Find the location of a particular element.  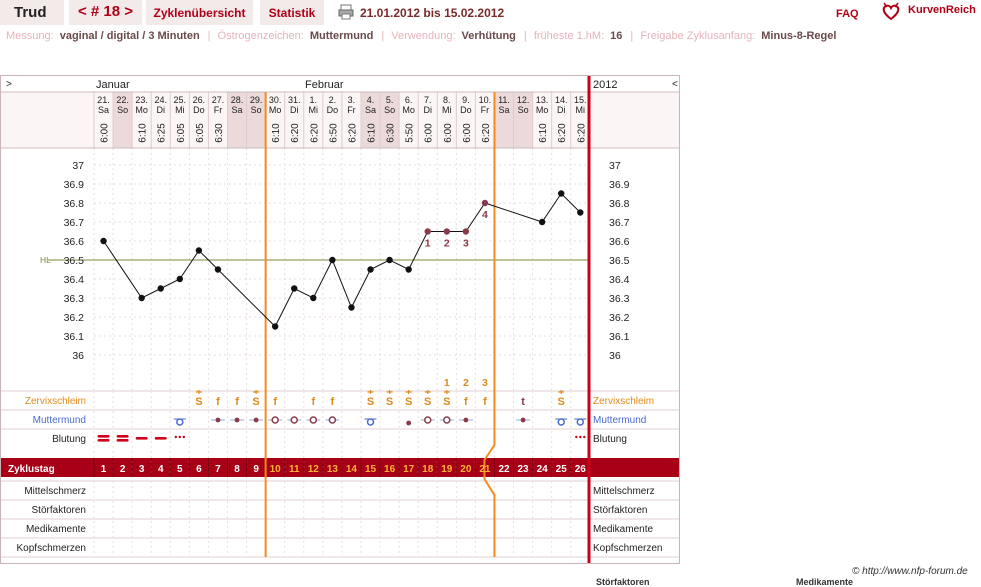

day-date: 2. is located at coordinates (333, 100).